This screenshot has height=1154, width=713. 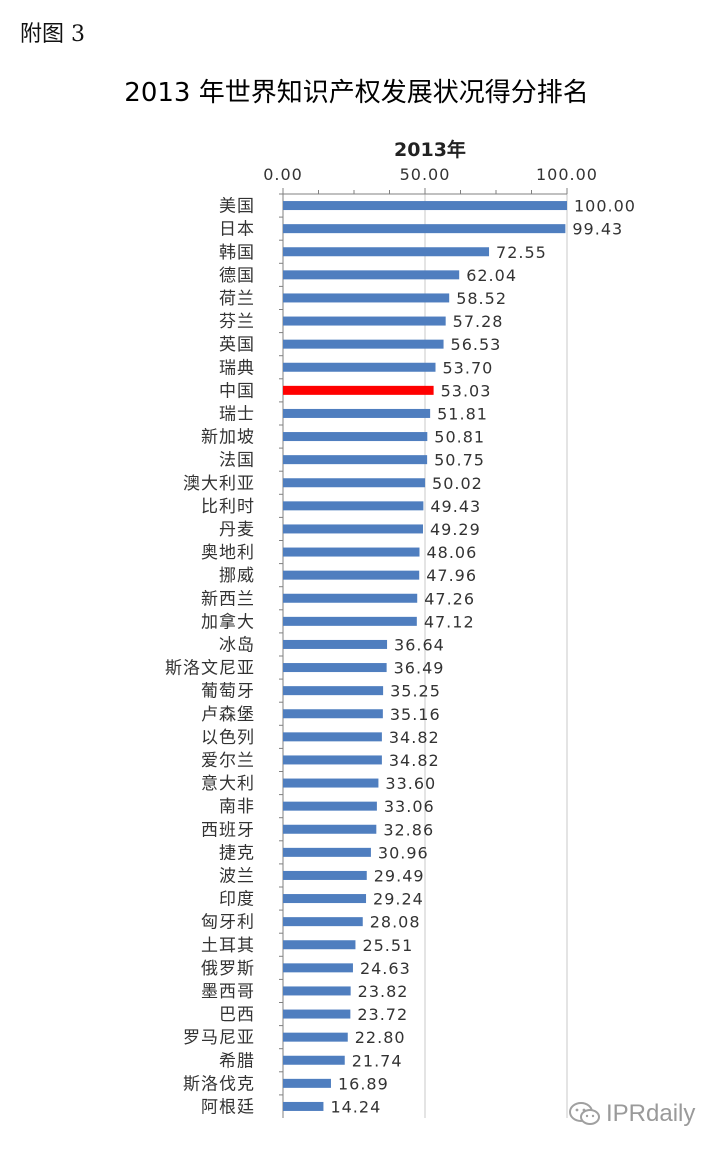 What do you see at coordinates (449, 598) in the screenshot?
I see `value-label: 47.26` at bounding box center [449, 598].